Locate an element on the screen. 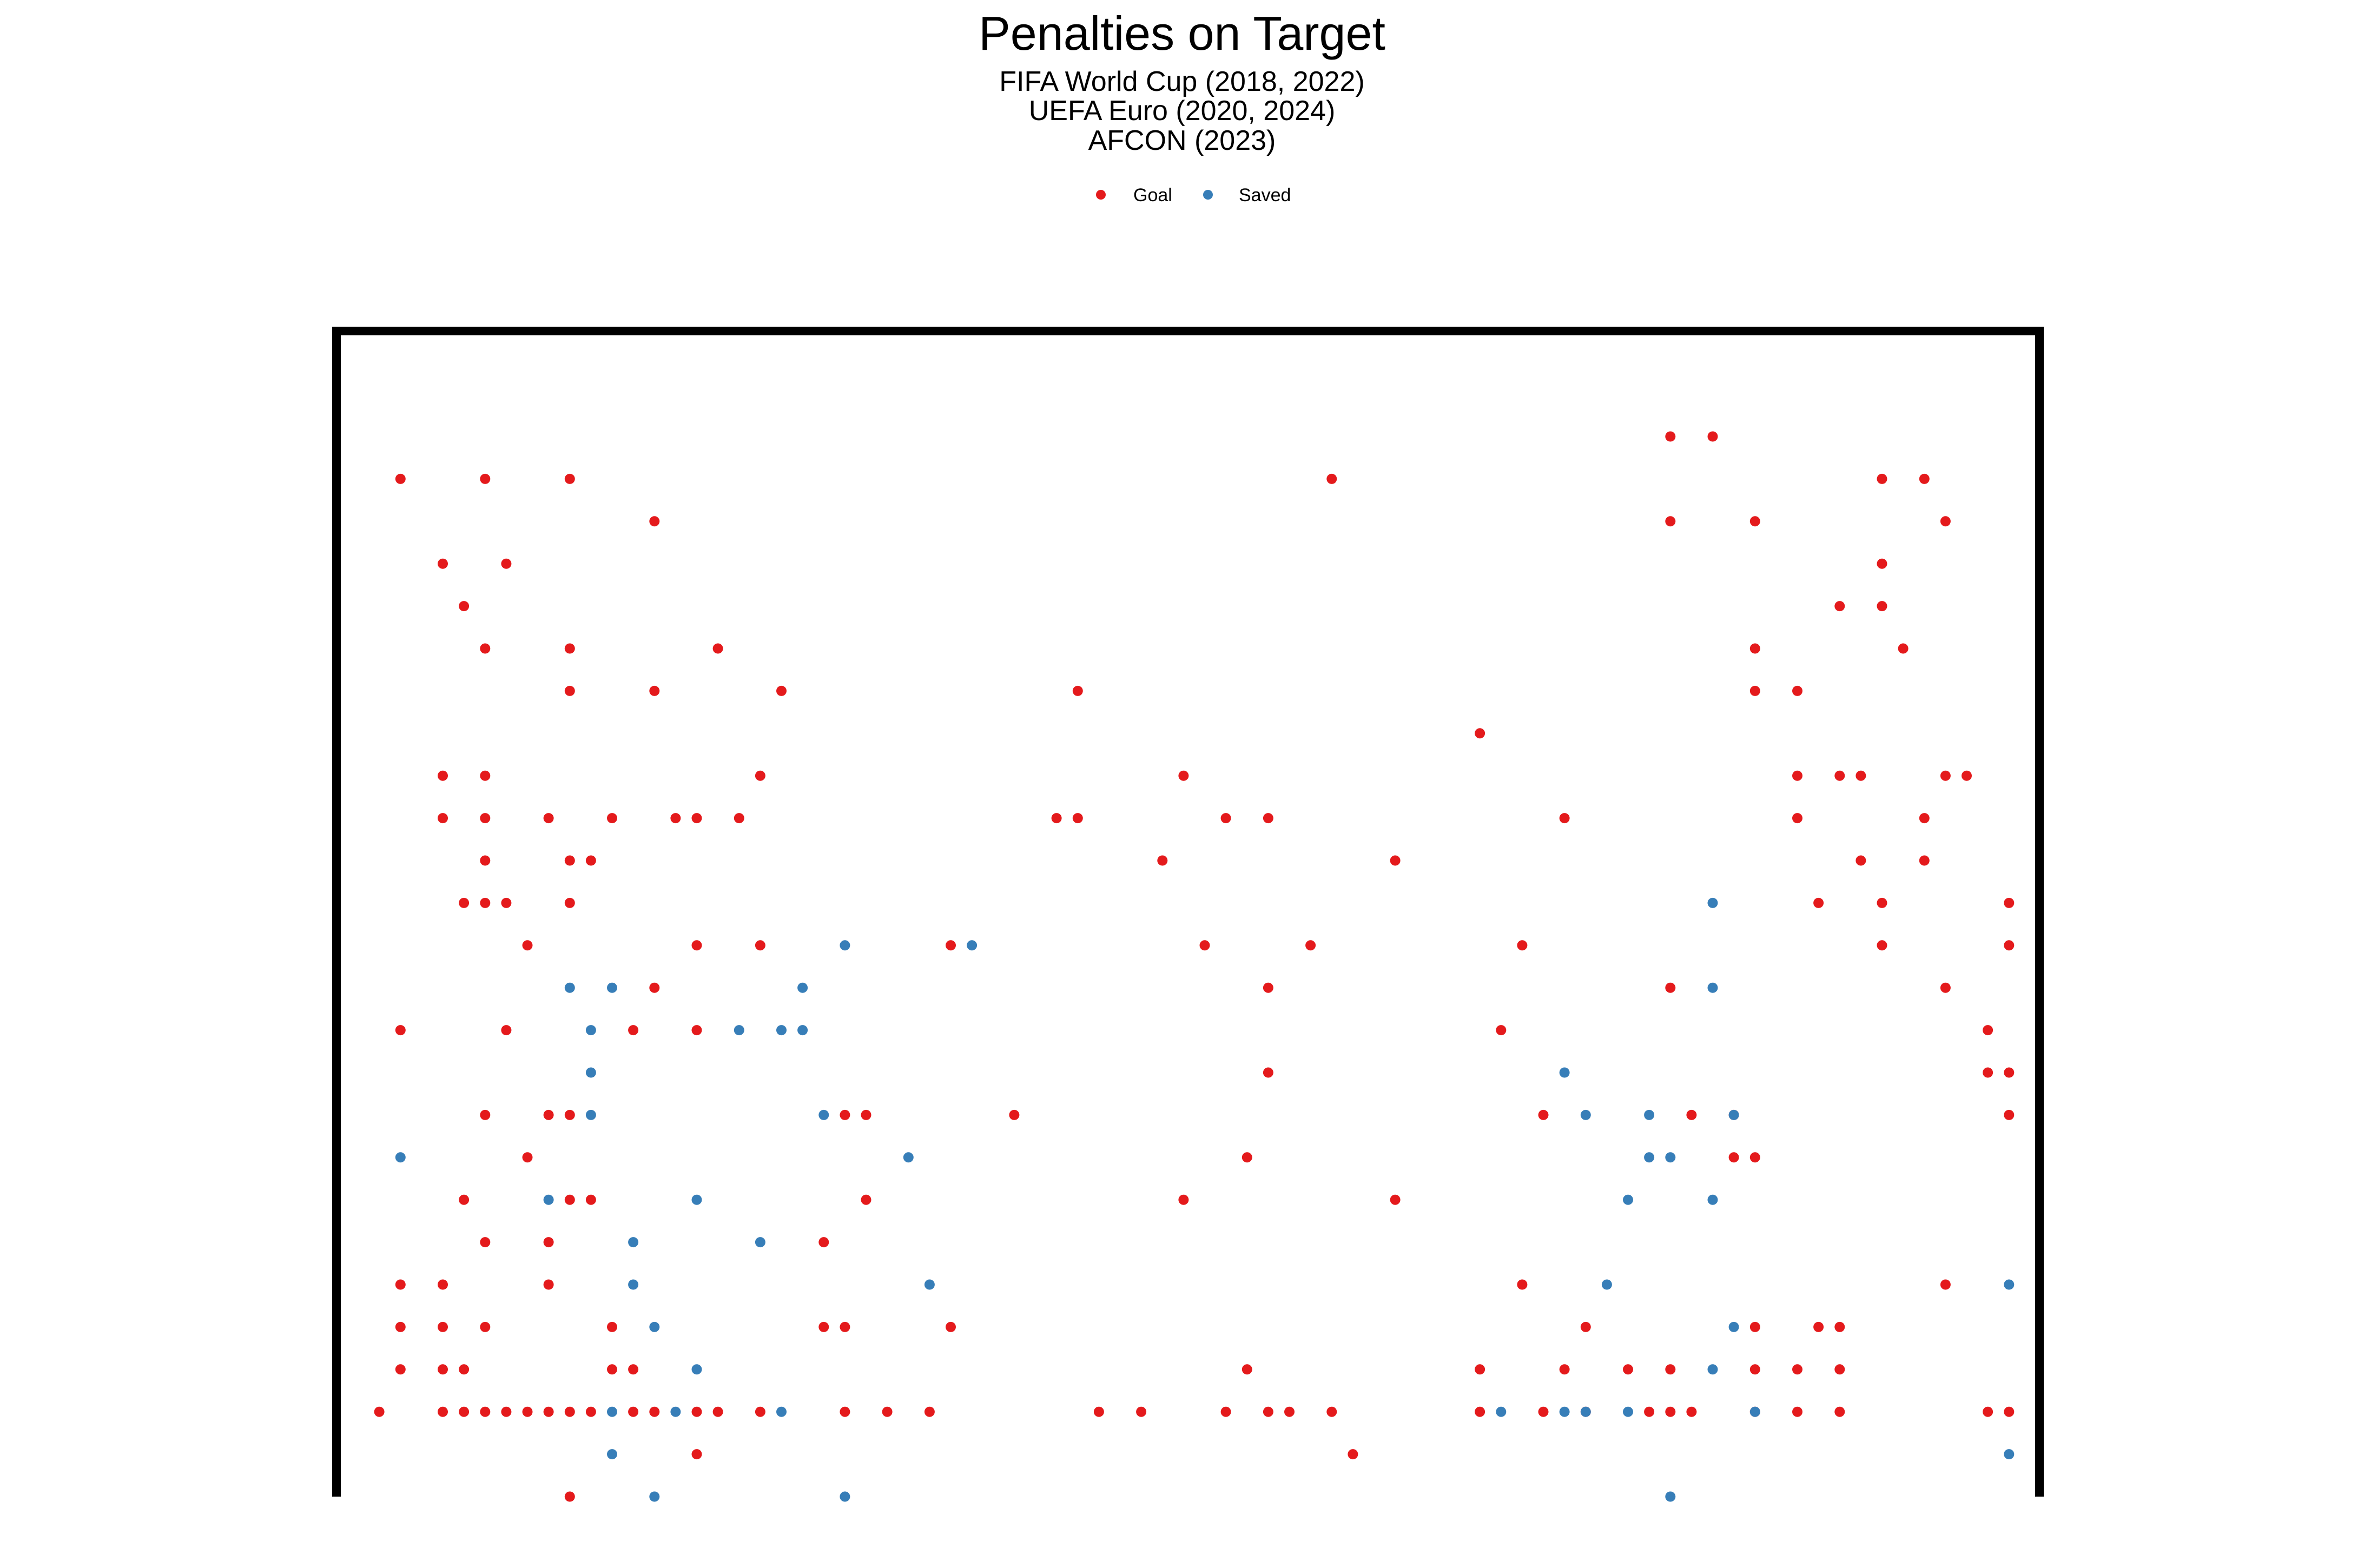  chart-subtitle-line-2: UEFA Euro (2020, 2024) is located at coordinates (1182, 111).